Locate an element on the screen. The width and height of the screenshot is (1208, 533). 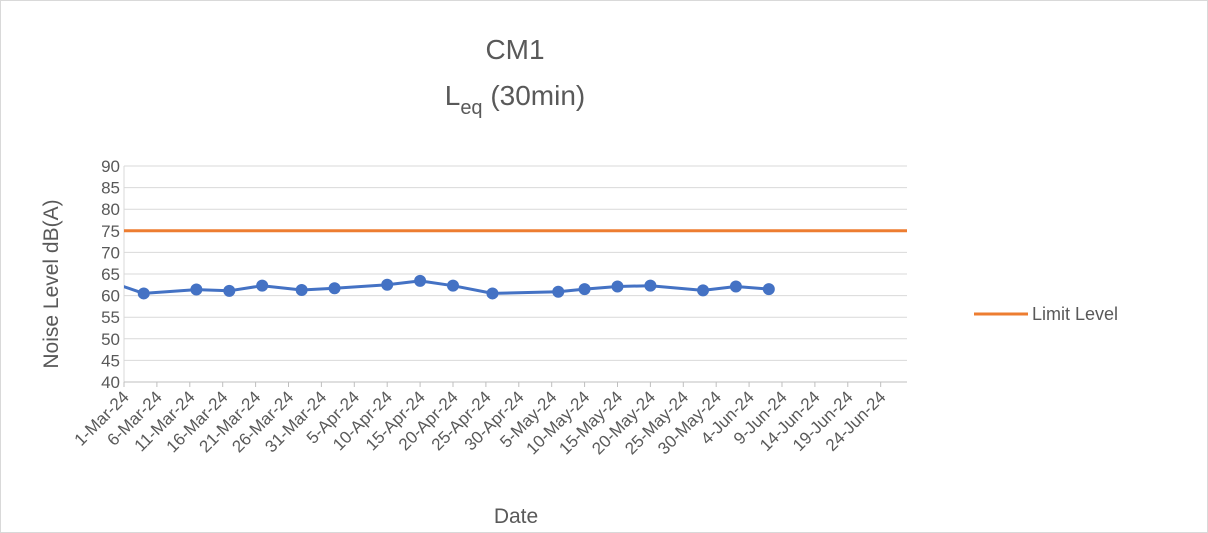
series-markers is located at coordinates (456, 287).